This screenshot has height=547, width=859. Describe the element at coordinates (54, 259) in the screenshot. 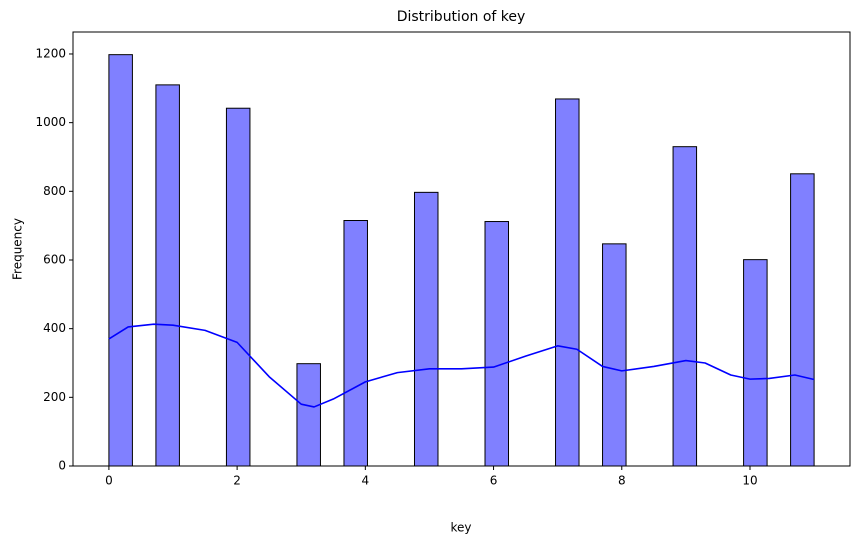

I see `y-tick-label: 600` at that location.